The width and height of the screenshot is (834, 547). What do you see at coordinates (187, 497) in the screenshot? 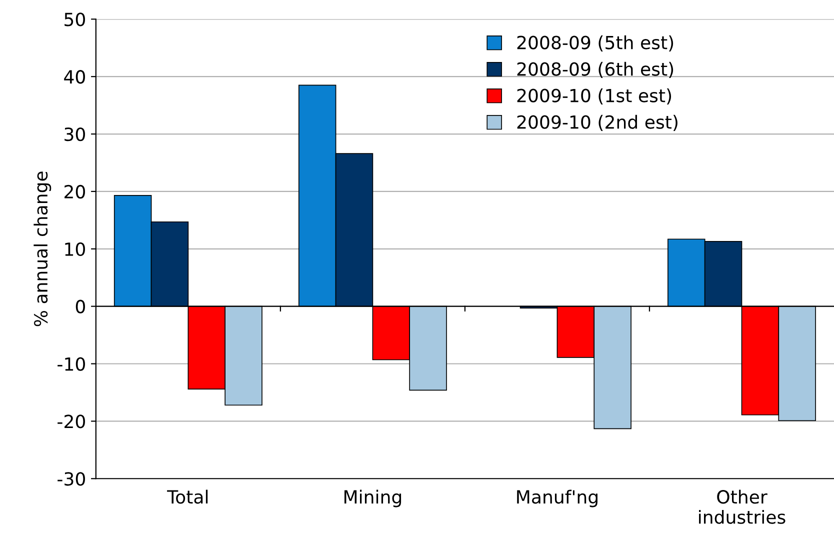
I see `x-tick-label: Total` at bounding box center [187, 497].